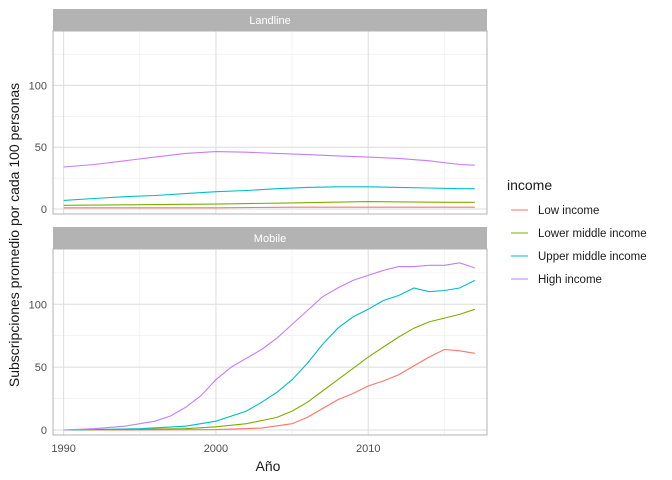  What do you see at coordinates (570, 280) in the screenshot?
I see `legend-label: High income` at bounding box center [570, 280].